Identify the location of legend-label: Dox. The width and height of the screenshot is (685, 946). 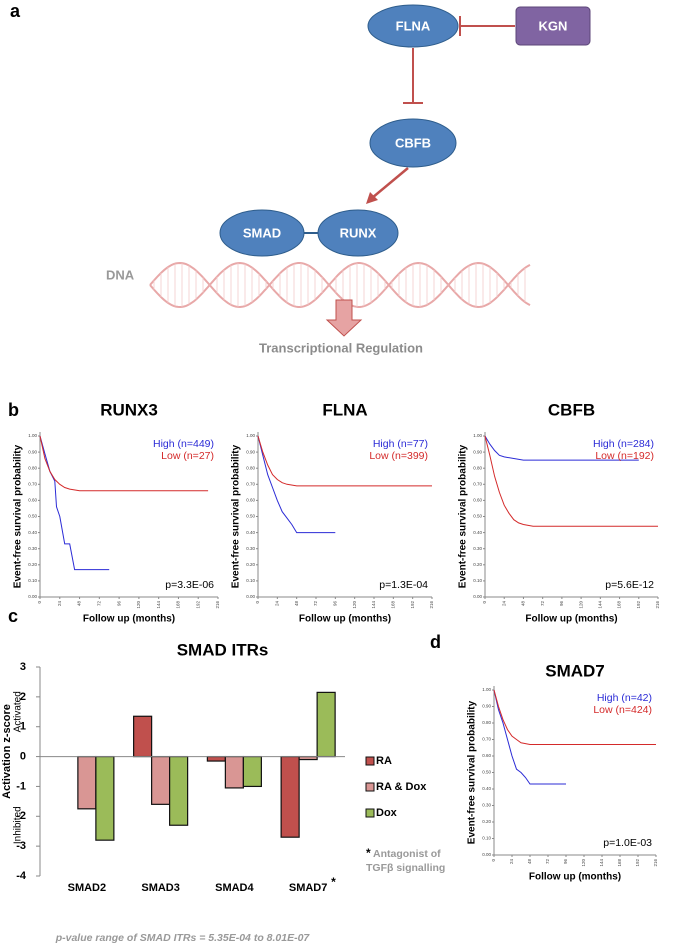
(387, 813).